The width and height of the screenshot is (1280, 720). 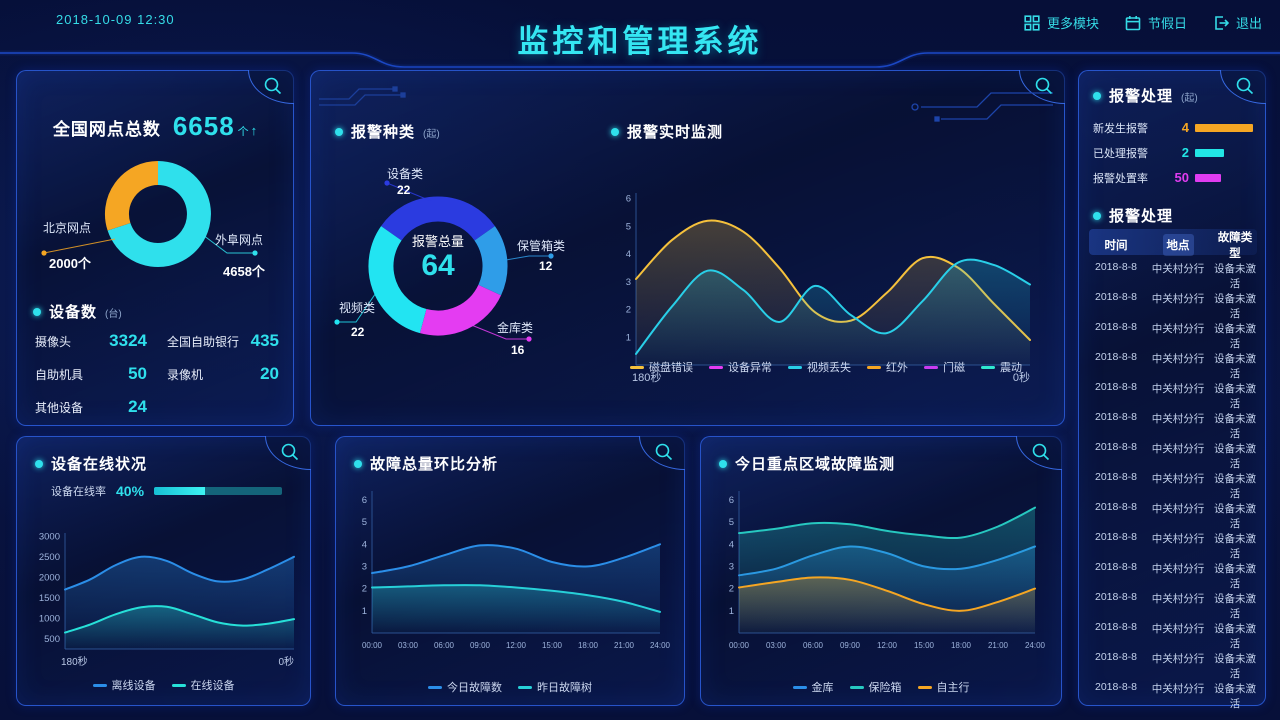 I want to click on alarm-process-bar-row: 已处理报警 2, so click(x=1173, y=152).